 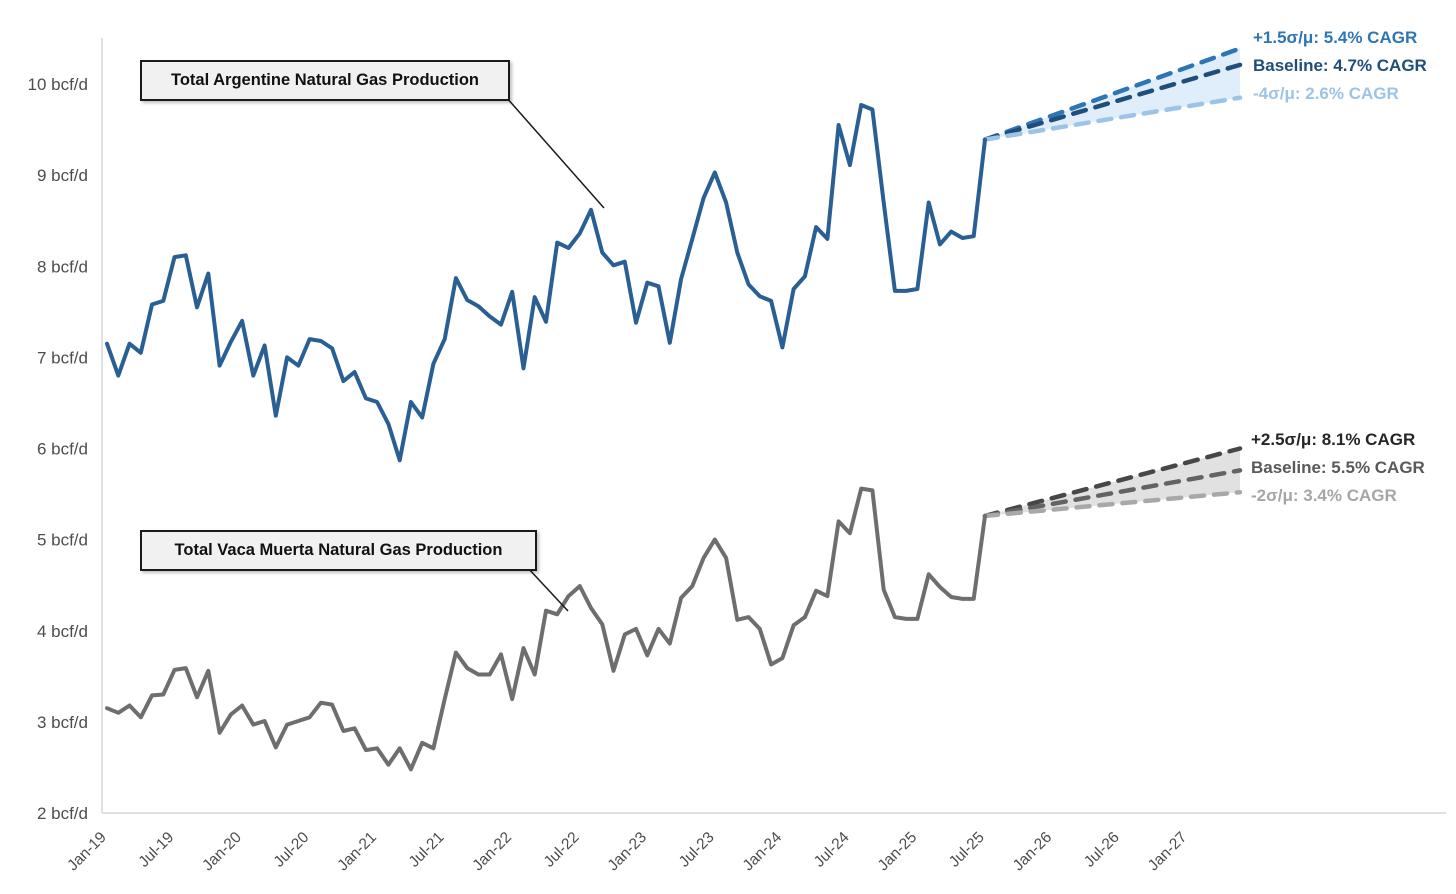 I want to click on x-tick-label: Jan-19, so click(x=87, y=852).